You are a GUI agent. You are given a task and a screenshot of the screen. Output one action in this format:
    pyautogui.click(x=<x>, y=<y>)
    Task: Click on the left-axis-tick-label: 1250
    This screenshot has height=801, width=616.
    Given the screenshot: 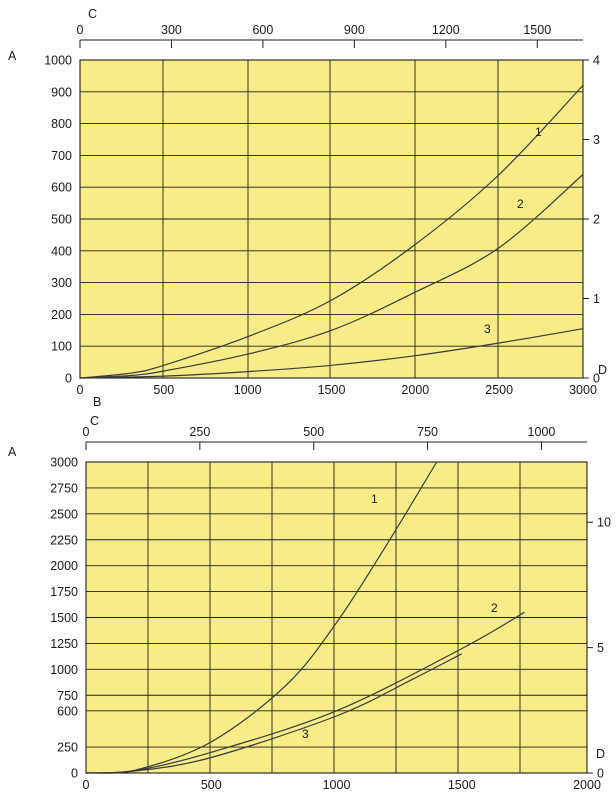 What is the action you would take?
    pyautogui.click(x=64, y=644)
    